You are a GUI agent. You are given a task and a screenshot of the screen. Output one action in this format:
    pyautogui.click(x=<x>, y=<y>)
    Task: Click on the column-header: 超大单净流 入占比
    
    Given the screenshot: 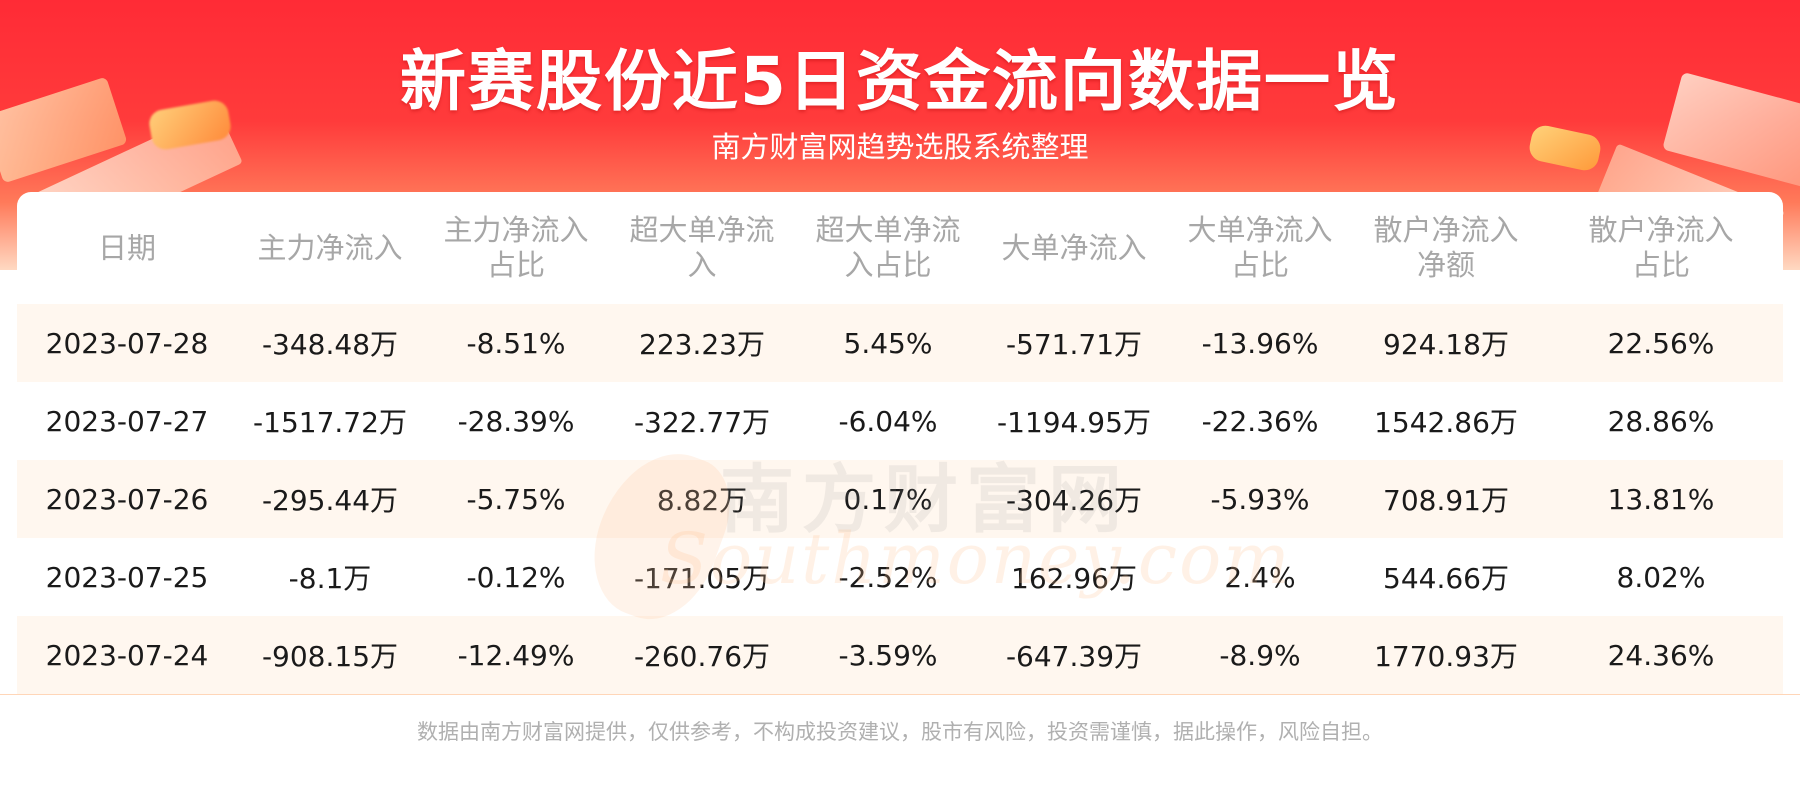 What is the action you would take?
    pyautogui.click(x=888, y=248)
    